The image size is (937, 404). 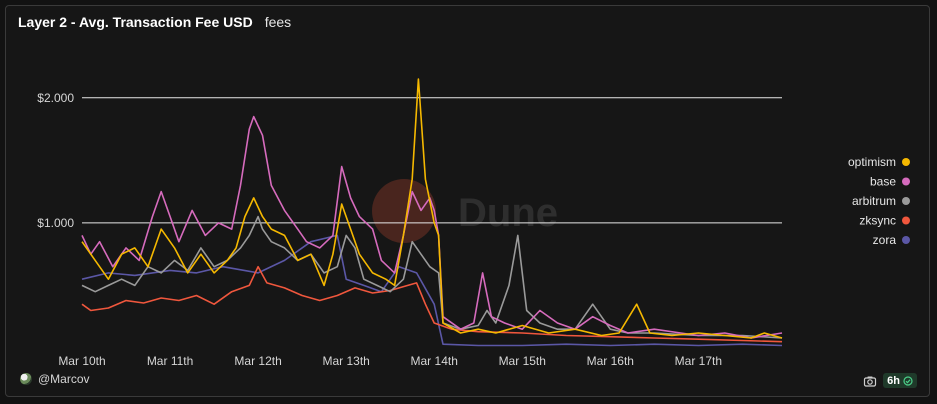 What do you see at coordinates (610, 361) in the screenshot?
I see `x-tick-label: Mar 16th` at bounding box center [610, 361].